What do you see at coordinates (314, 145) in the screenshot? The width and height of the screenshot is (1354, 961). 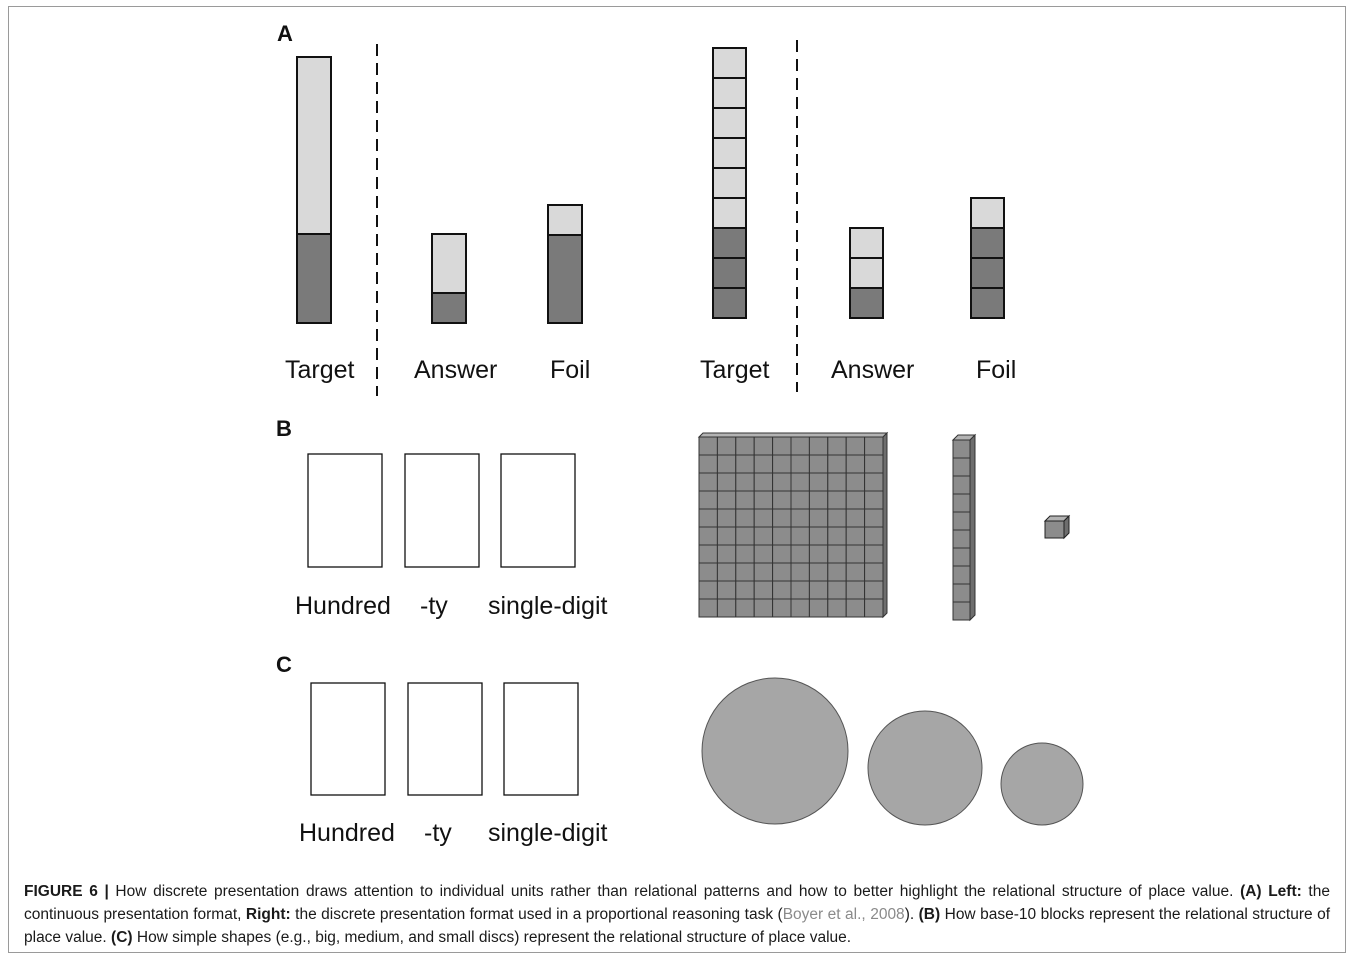 I see `target-bar-light` at bounding box center [314, 145].